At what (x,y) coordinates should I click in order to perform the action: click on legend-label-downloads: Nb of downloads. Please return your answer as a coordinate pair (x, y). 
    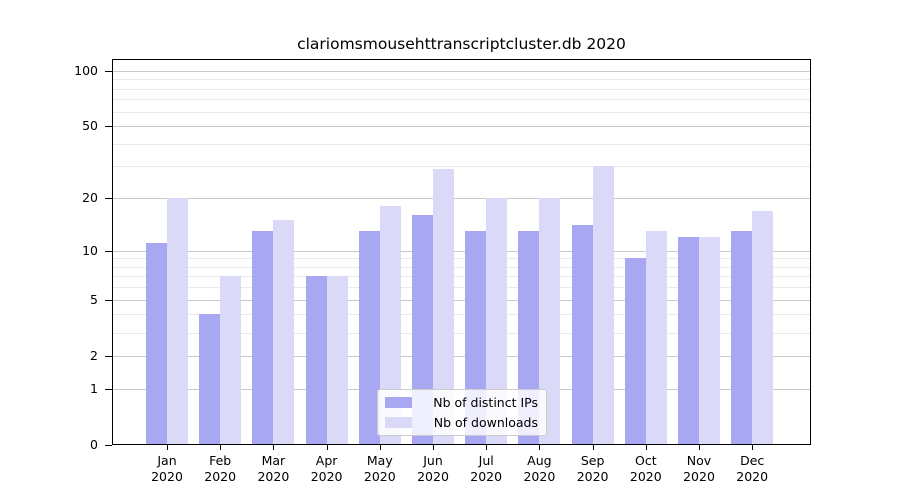
    Looking at the image, I should click on (485, 422).